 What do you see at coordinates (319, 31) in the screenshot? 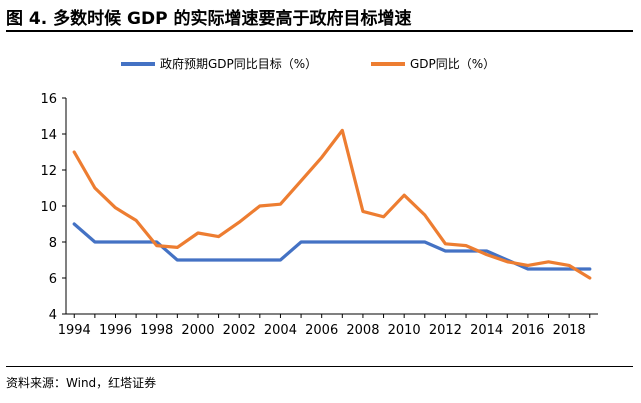
I see `title-divider` at bounding box center [319, 31].